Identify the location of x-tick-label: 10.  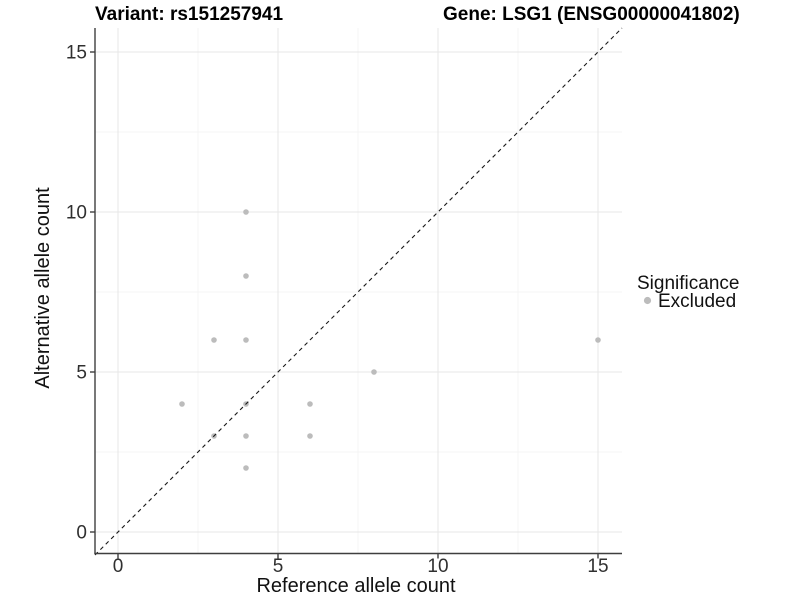
(437, 566).